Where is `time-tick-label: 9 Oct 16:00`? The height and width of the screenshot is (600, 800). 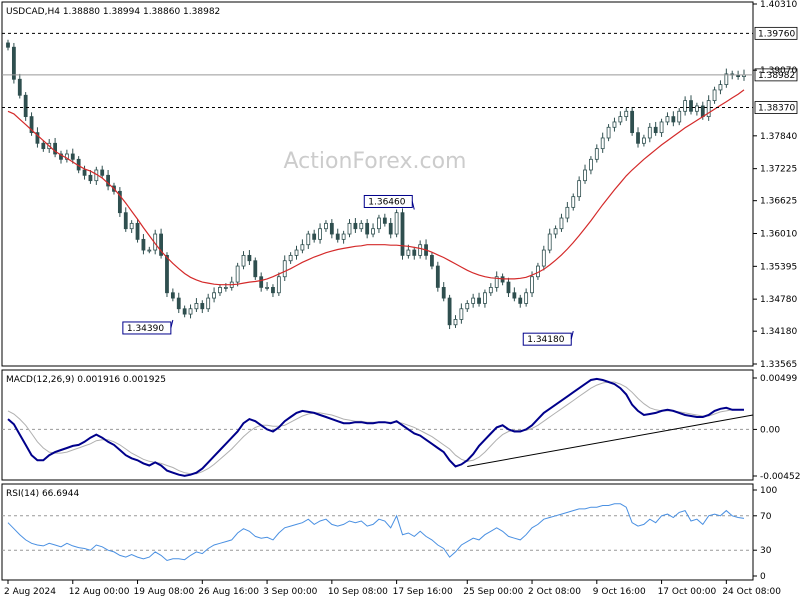
time-tick-label: 9 Oct 16:00 is located at coordinates (619, 592).